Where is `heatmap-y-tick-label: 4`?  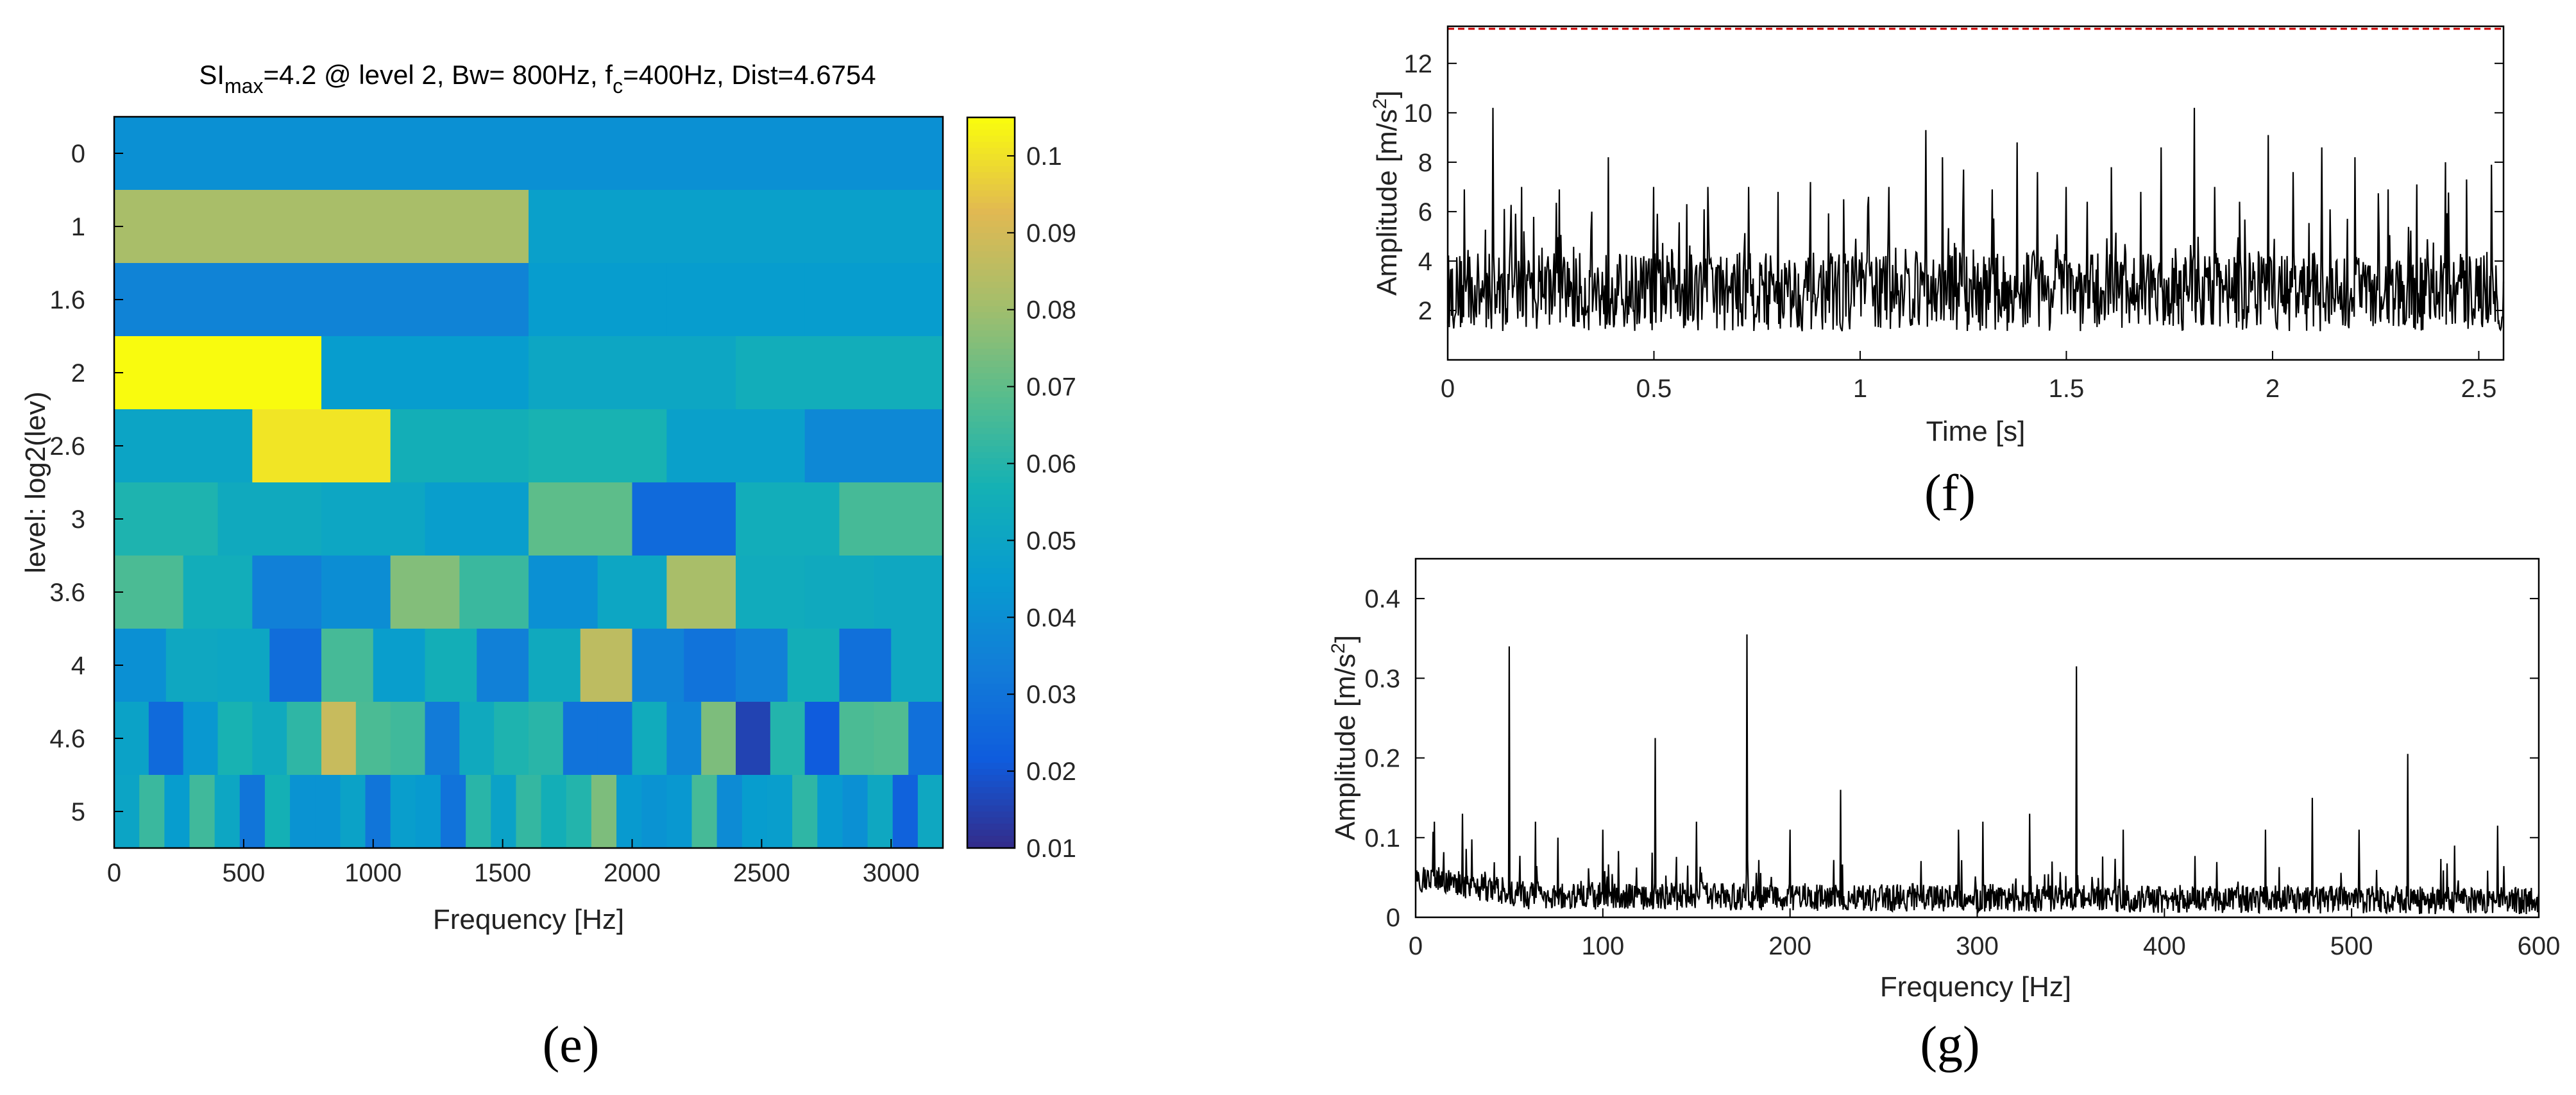 heatmap-y-tick-label: 4 is located at coordinates (78, 666).